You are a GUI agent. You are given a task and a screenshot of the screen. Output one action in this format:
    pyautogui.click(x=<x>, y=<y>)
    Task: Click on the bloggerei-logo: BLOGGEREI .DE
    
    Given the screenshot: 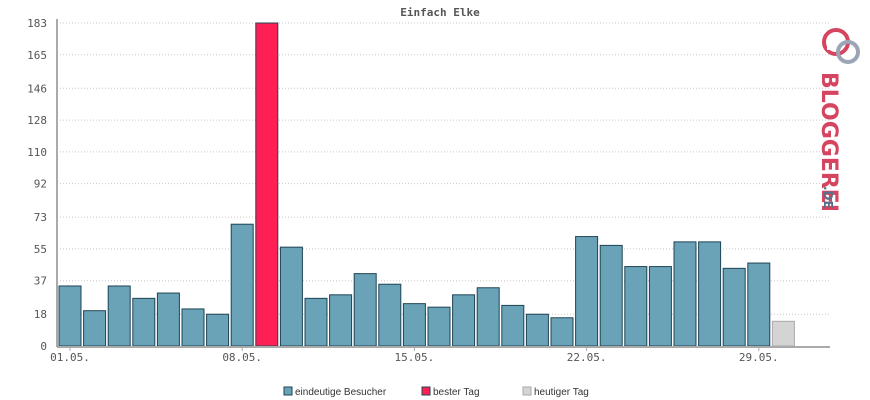 What is the action you would take?
    pyautogui.click(x=838, y=120)
    